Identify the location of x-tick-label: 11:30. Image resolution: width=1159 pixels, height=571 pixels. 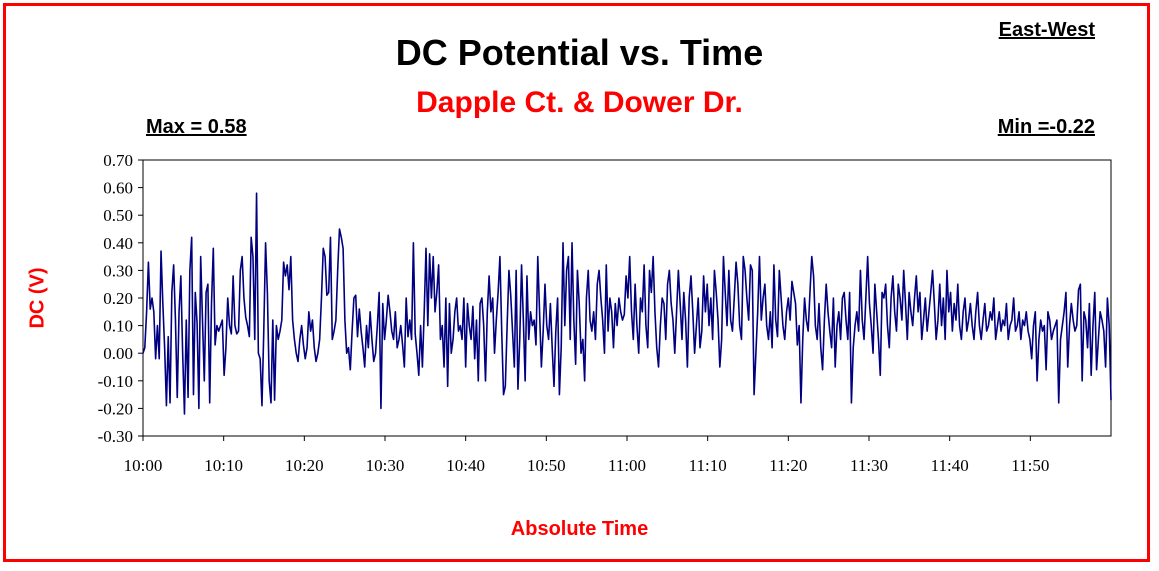
(869, 465).